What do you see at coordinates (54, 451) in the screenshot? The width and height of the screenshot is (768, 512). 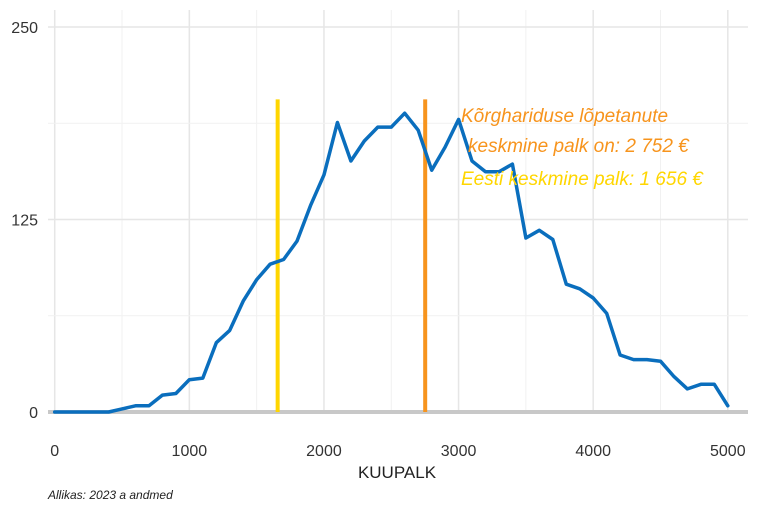 I see `x-tick-label-0: 0` at bounding box center [54, 451].